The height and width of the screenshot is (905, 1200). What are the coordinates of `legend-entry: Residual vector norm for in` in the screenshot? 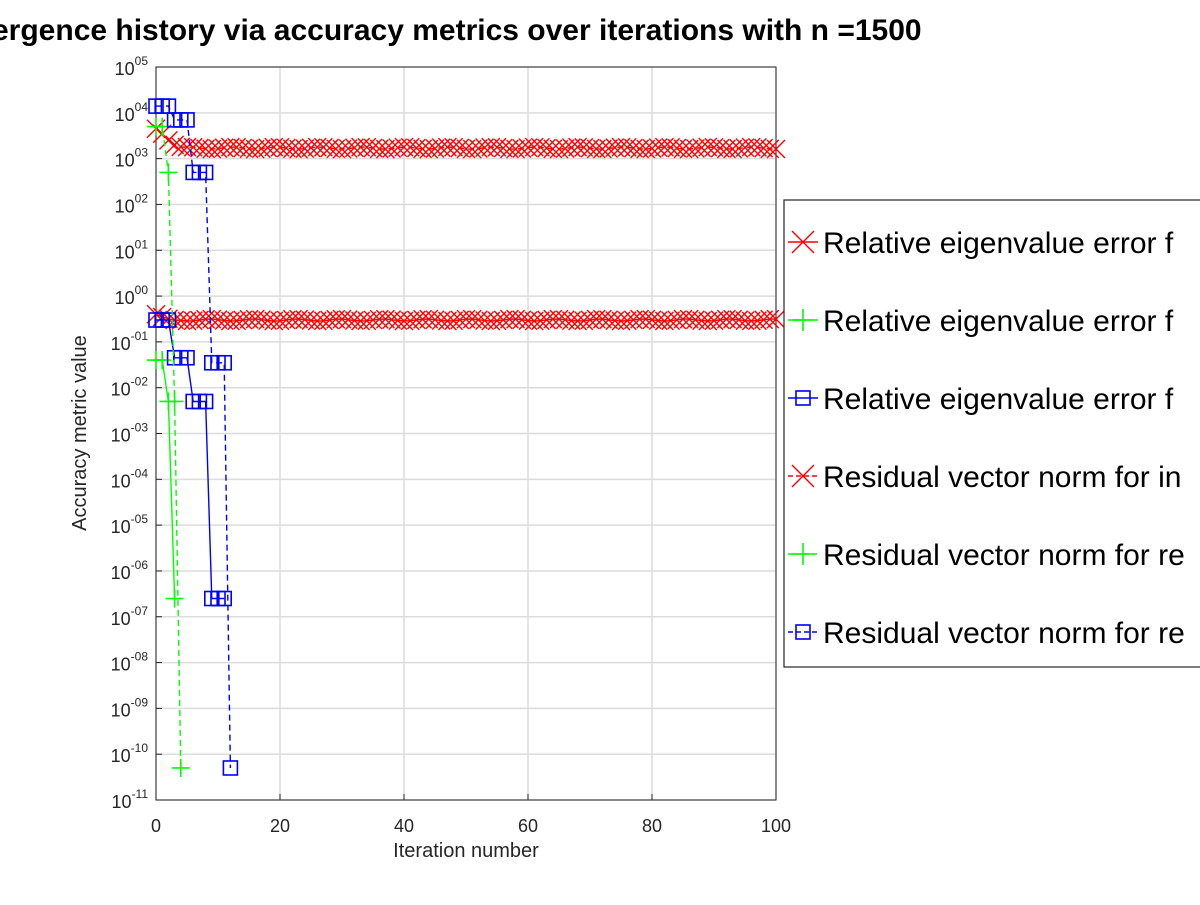 It's located at (984, 477).